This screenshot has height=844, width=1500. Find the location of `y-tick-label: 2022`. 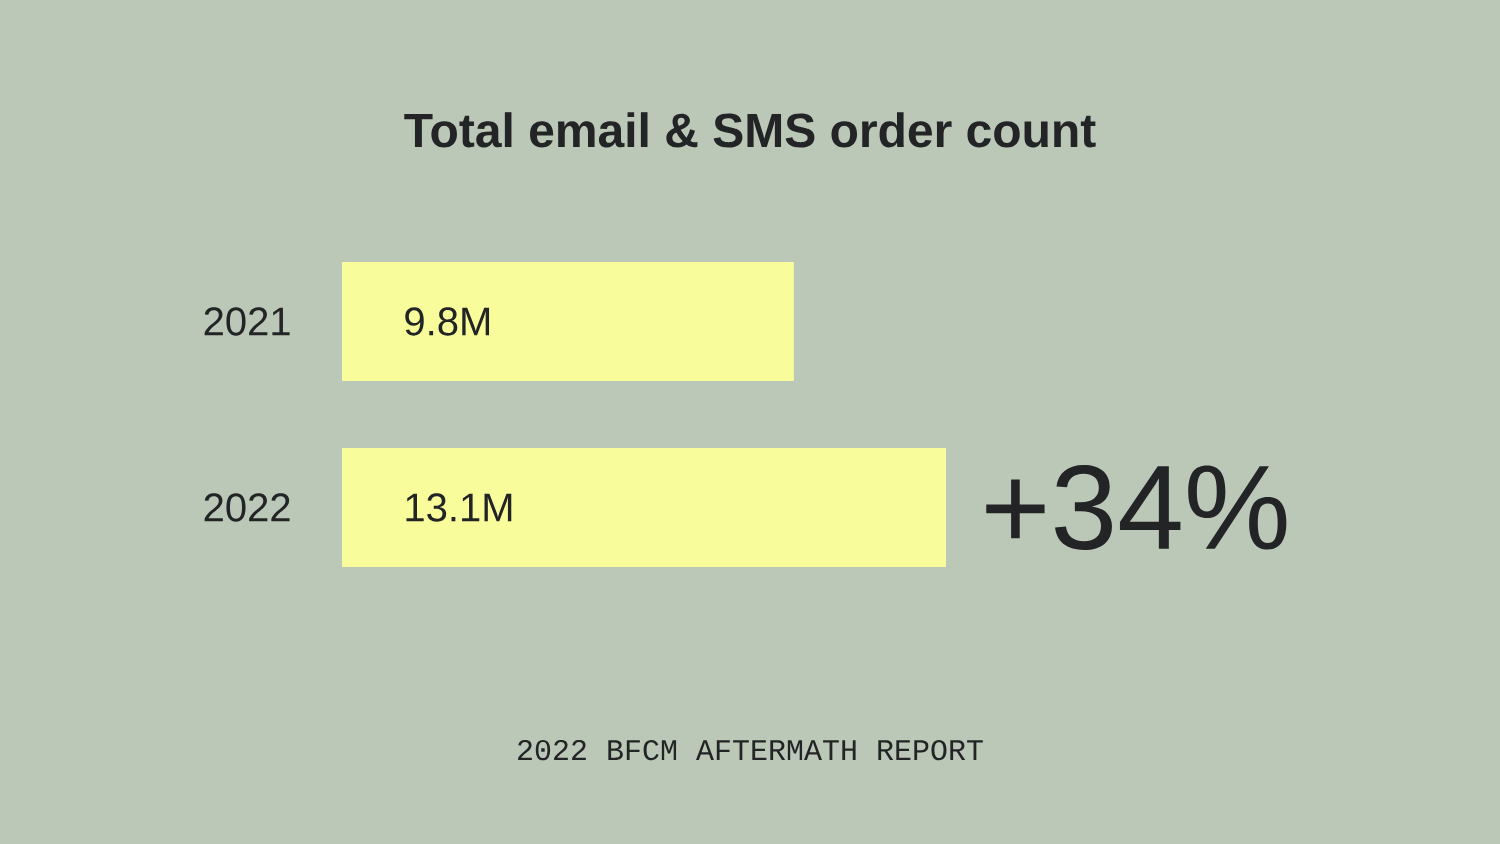

y-tick-label: 2022 is located at coordinates (247, 507).